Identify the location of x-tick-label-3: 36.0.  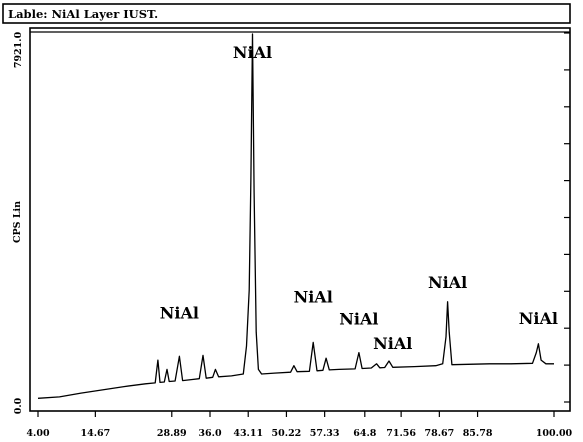
(210, 433).